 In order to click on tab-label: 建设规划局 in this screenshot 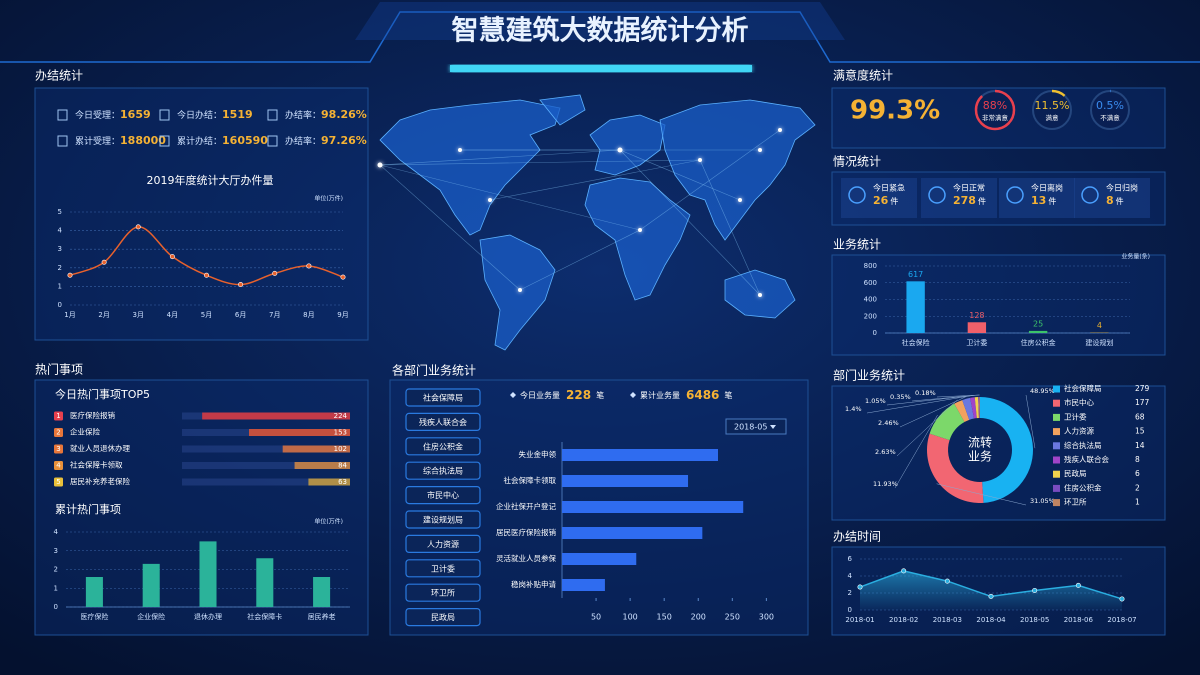, I will do `click(443, 520)`.